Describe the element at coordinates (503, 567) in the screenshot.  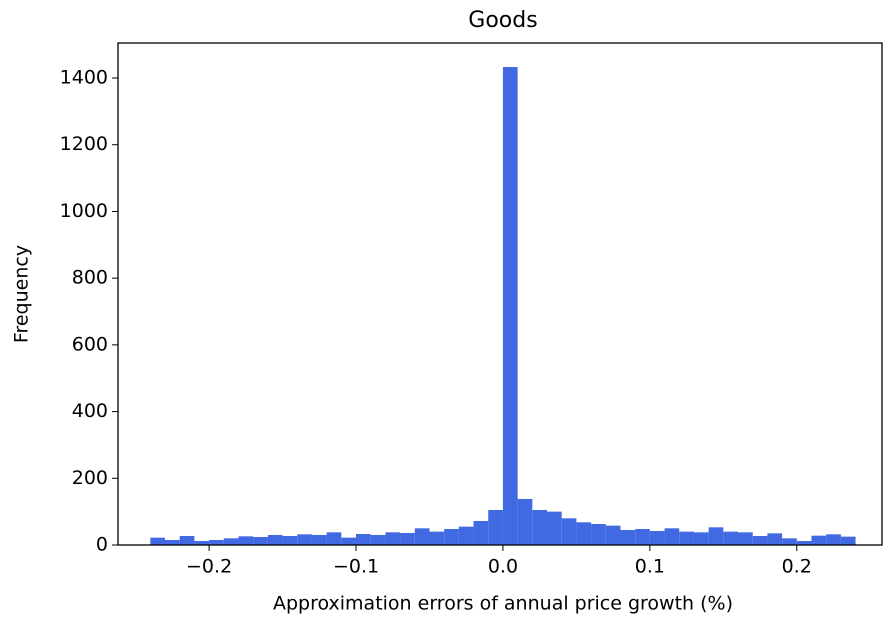
I see `x-tick-label: 0.0` at that location.